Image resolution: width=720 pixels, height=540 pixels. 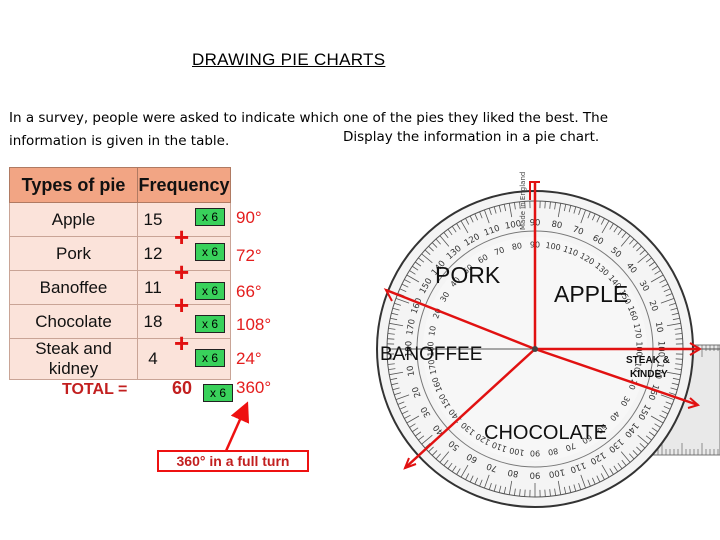 What do you see at coordinates (557, 226) in the screenshot?
I see `protractor-number: 80` at bounding box center [557, 226].